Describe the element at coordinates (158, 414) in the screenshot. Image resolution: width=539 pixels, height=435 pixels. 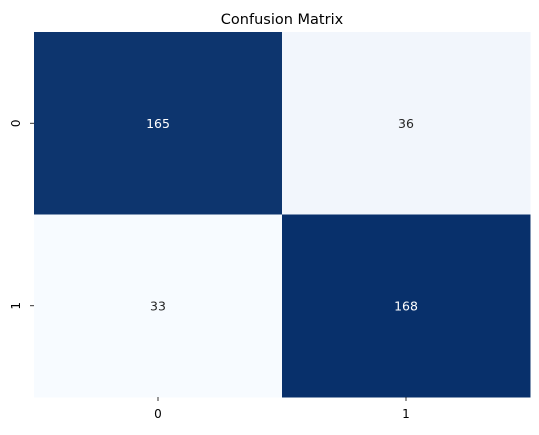
I see `x-tick-label-0: 0` at that location.